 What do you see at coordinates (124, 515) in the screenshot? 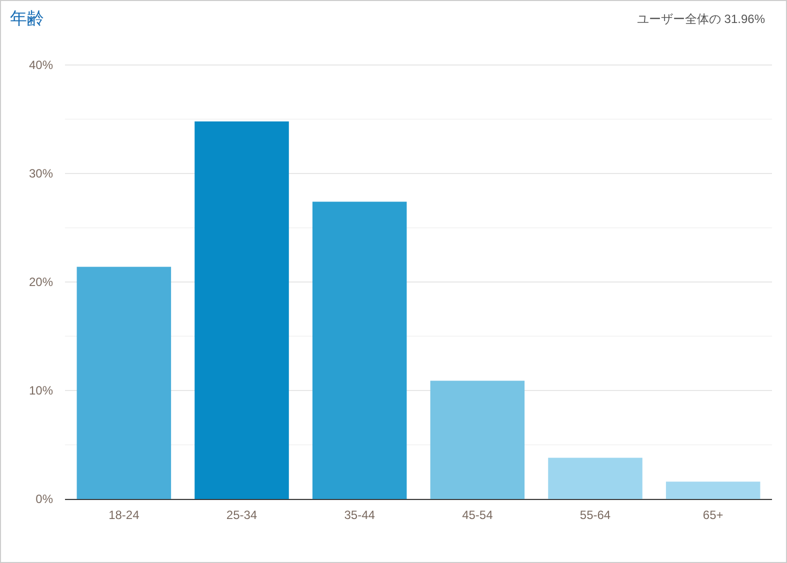
I see `x-tick-label: 18-24` at bounding box center [124, 515].